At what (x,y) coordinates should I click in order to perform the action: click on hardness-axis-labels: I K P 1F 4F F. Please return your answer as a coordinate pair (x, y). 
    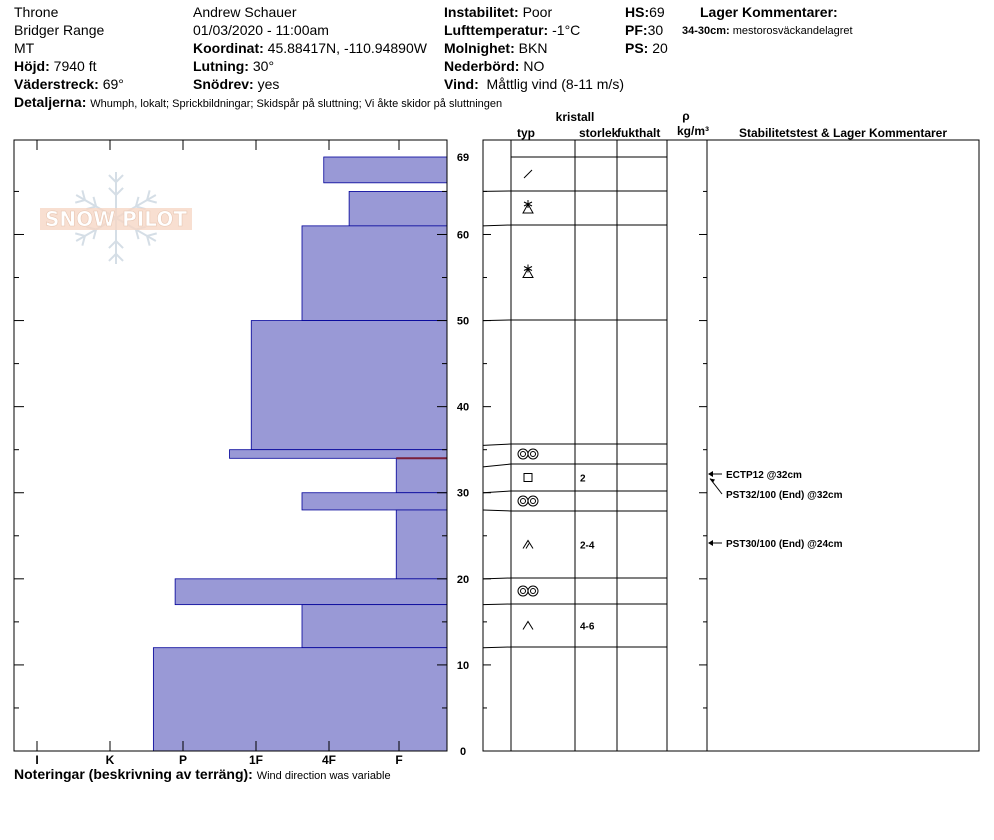
    Looking at the image, I should click on (218, 760).